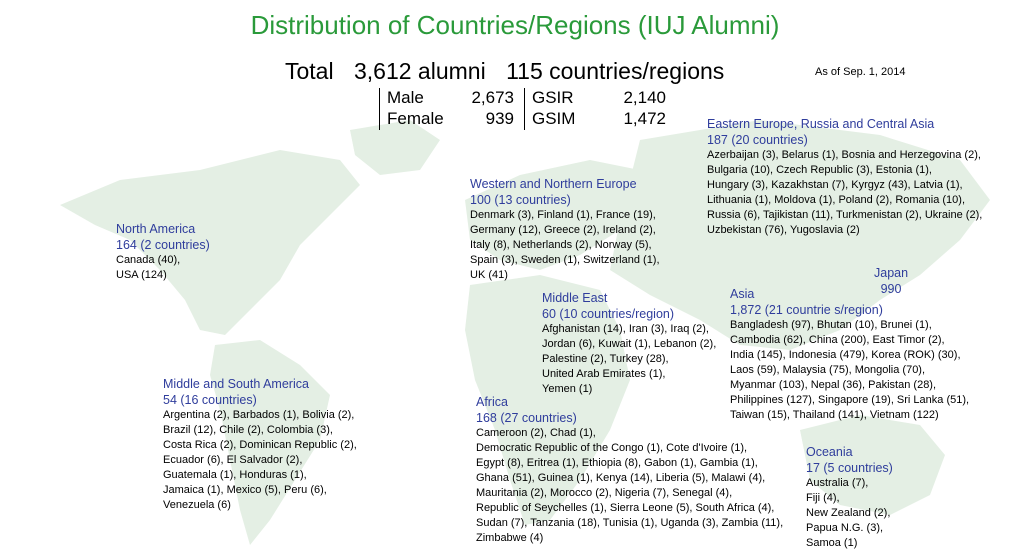 The height and width of the screenshot is (553, 1030). What do you see at coordinates (561, 245) in the screenshot?
I see `country-line: Italy (8), Netherlands (2), Norway (5),` at bounding box center [561, 245].